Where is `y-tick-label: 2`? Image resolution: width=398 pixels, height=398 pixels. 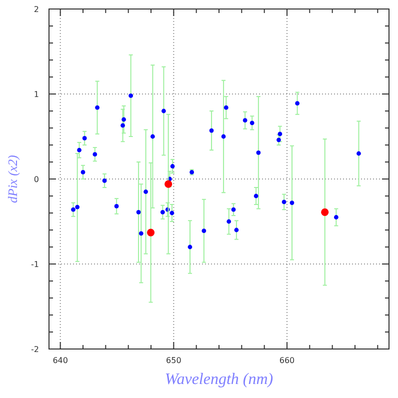
y-tick-label: 2 is located at coordinates (36, 9).